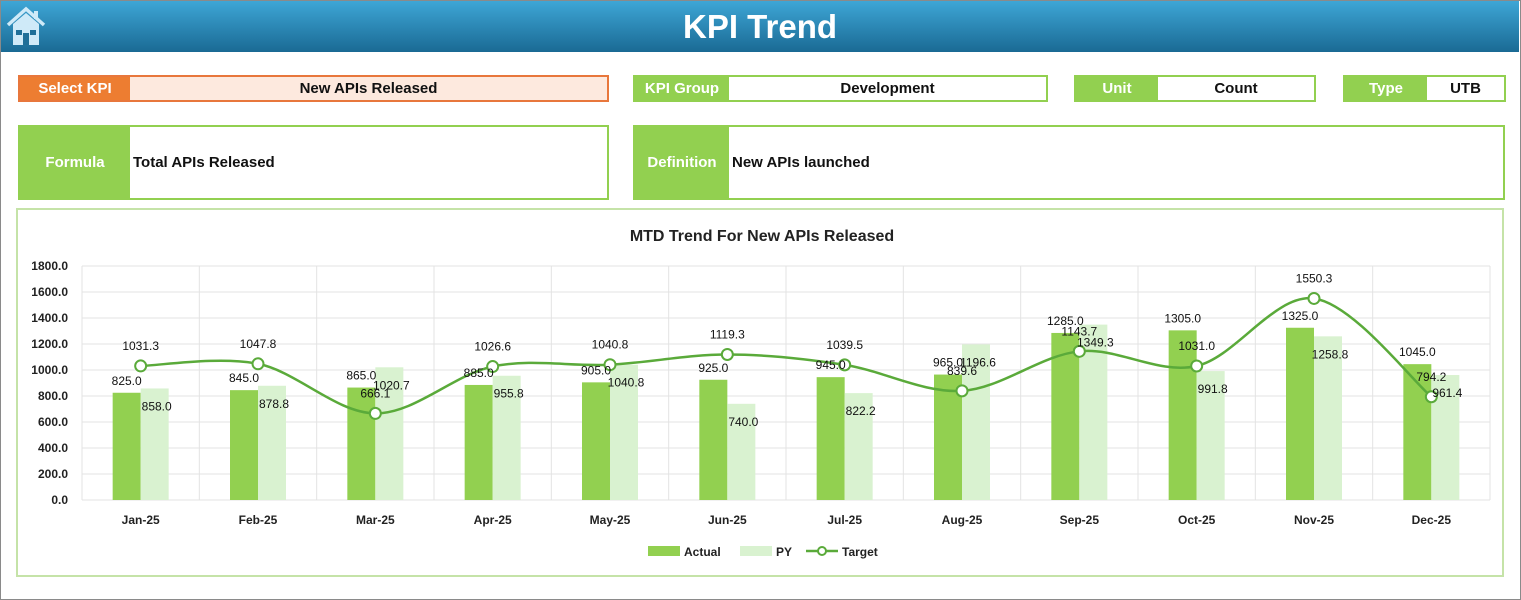 Image resolution: width=1521 pixels, height=600 pixels. Describe the element at coordinates (1386, 88) in the screenshot. I see `type-label: Type` at that location.